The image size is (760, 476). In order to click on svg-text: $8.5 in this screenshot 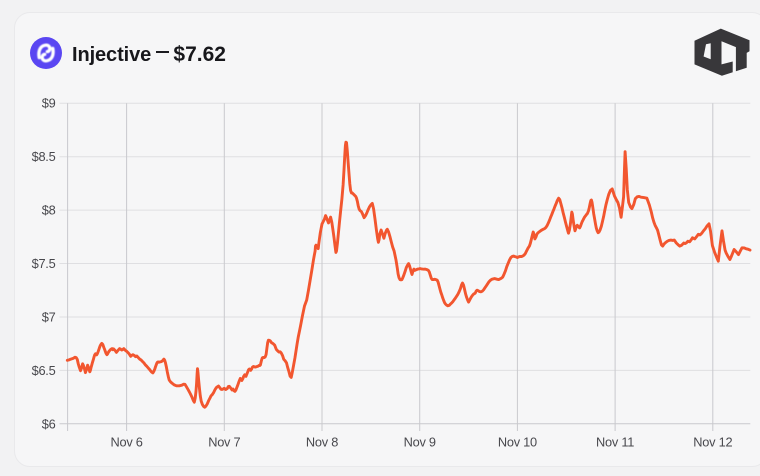, I will do `click(44, 156)`.